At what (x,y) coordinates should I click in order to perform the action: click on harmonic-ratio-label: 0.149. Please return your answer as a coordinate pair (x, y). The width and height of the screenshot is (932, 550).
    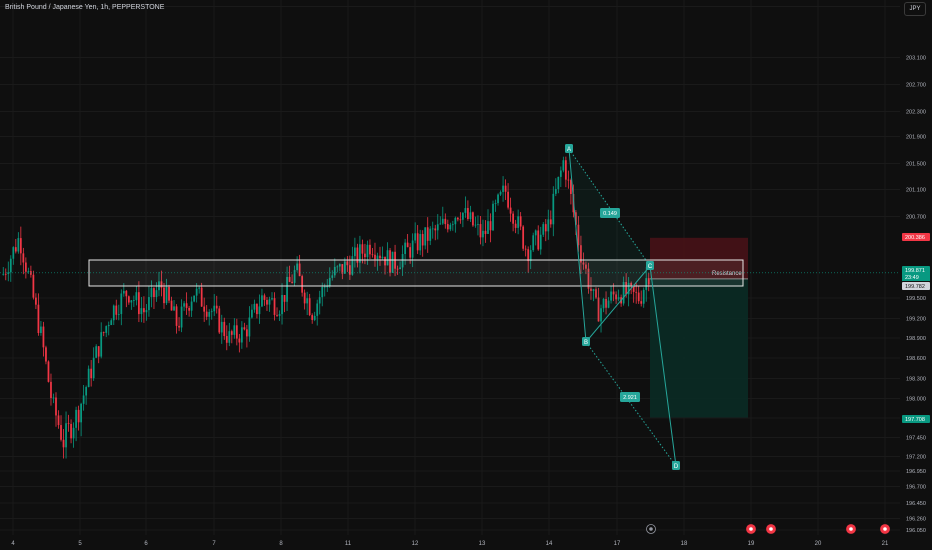
    Looking at the image, I should click on (610, 214).